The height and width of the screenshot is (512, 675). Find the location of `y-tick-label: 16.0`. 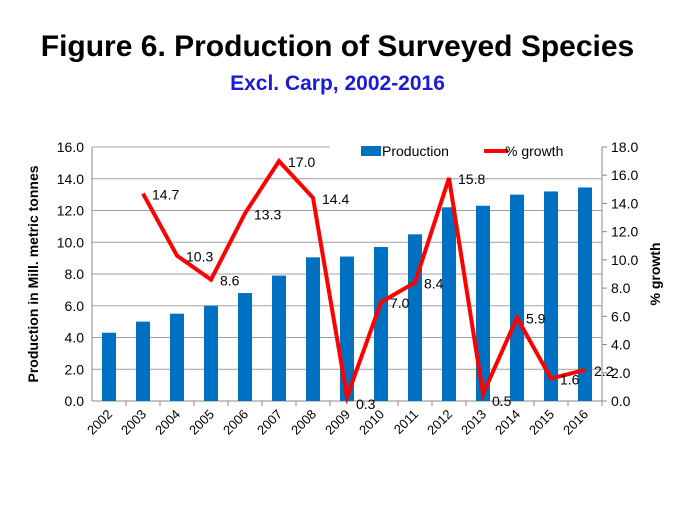

y-tick-label: 16.0 is located at coordinates (70, 147).